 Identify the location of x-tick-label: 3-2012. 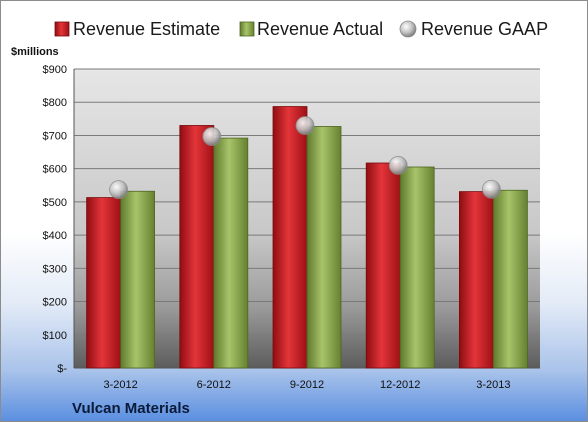
(120, 385).